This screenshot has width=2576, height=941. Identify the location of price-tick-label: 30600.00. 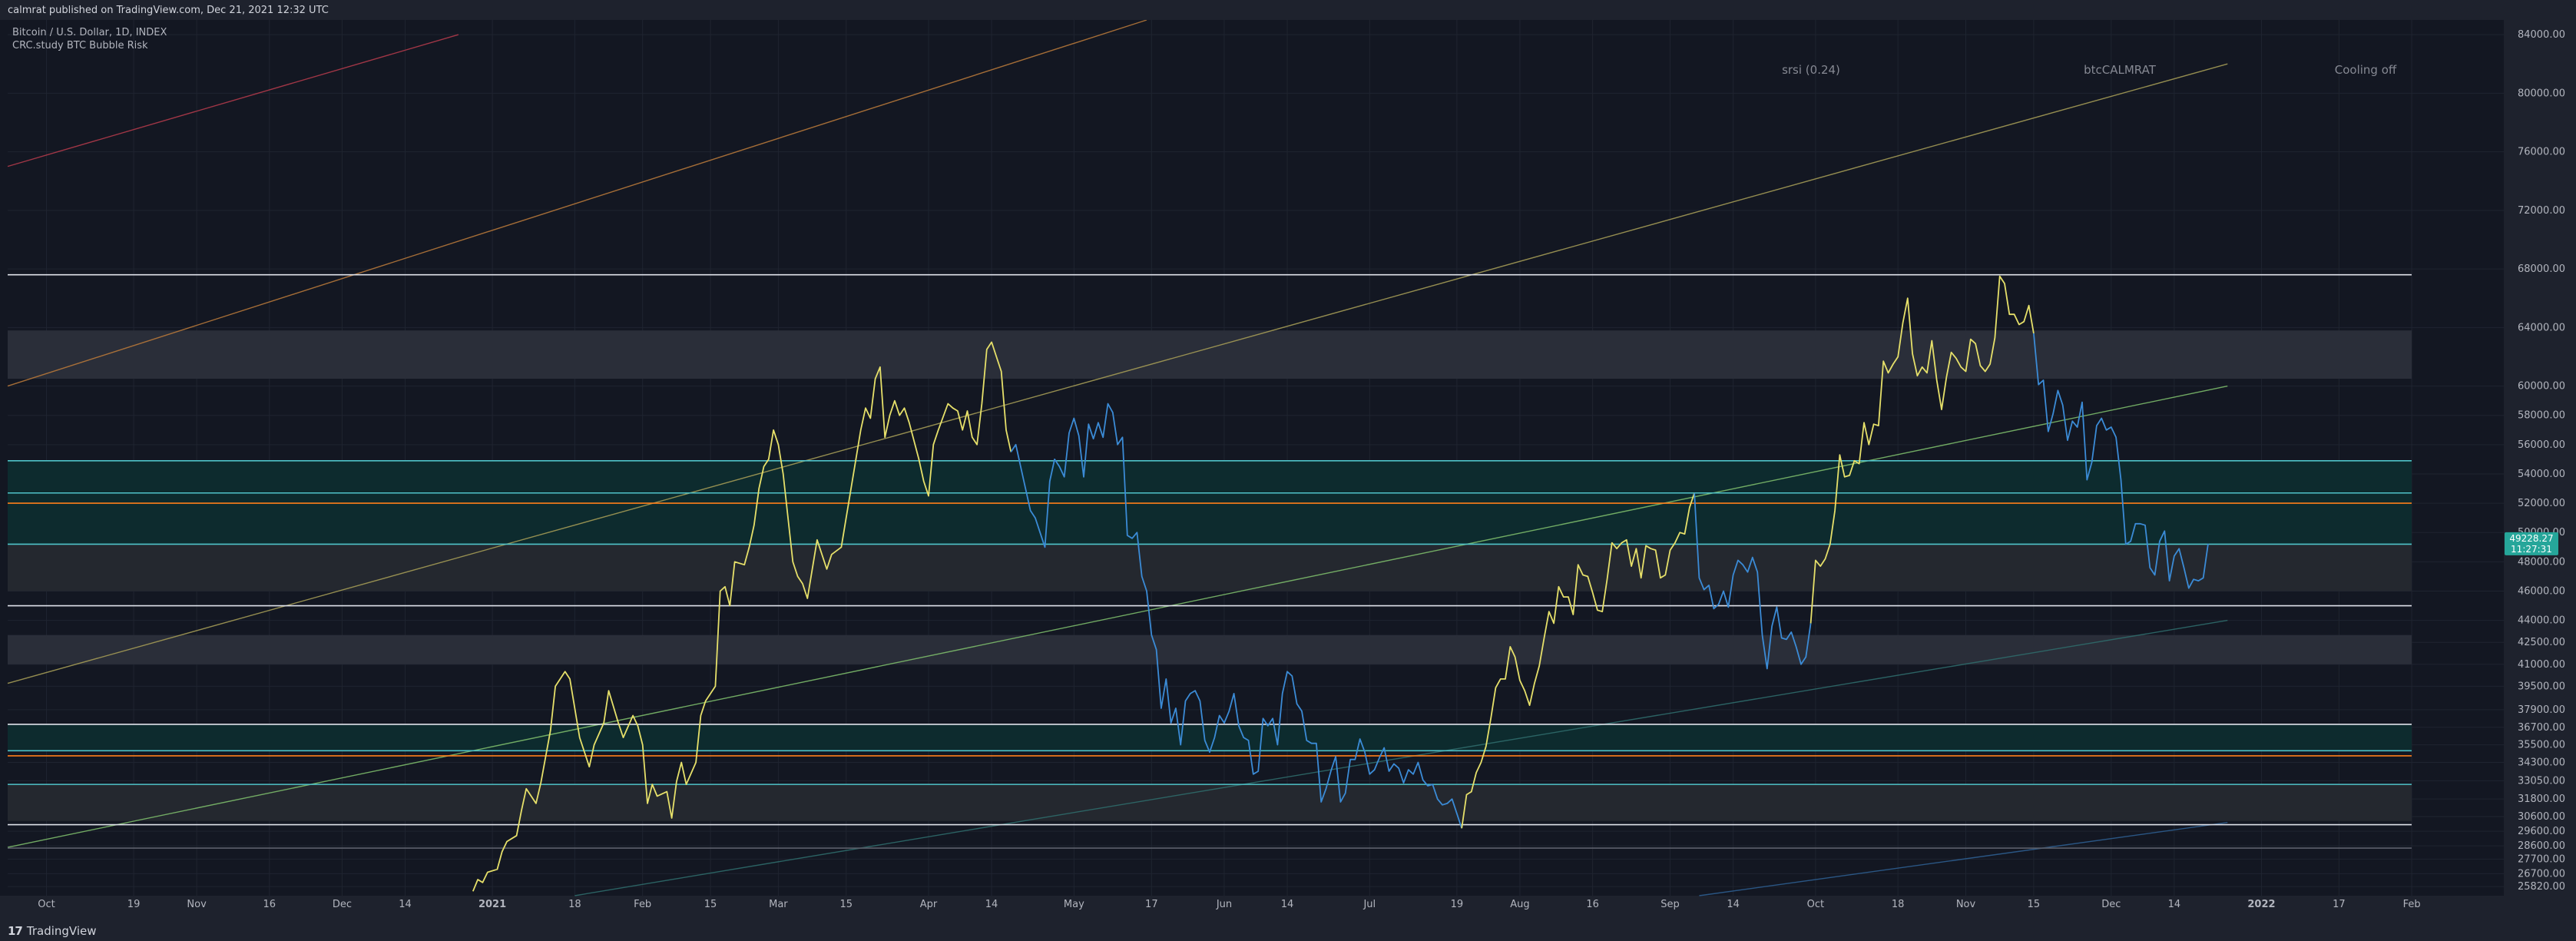
(2541, 817).